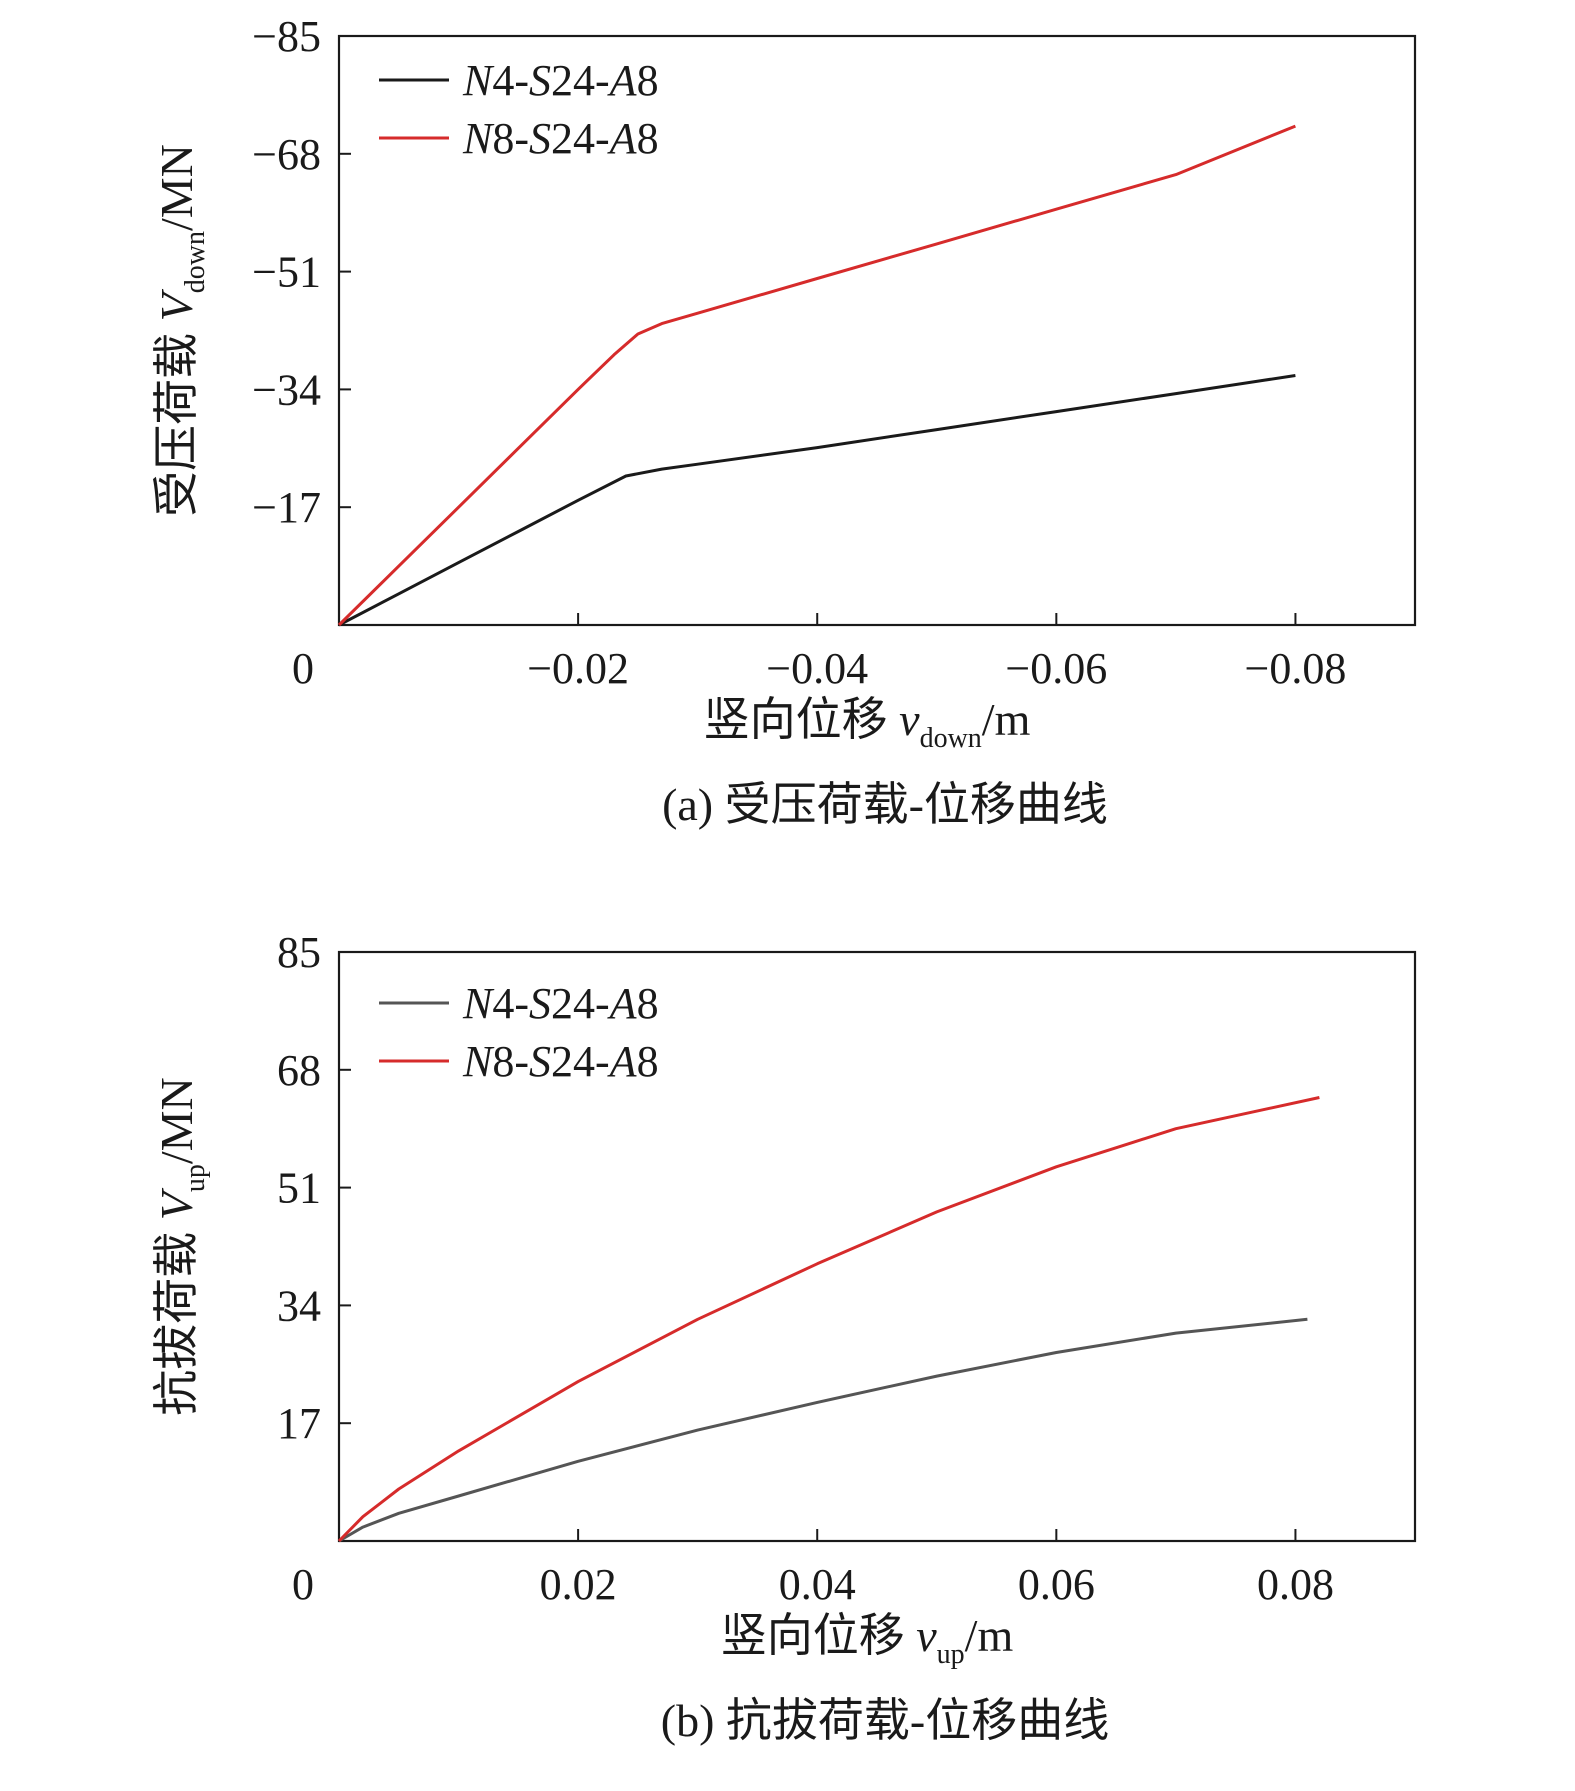  What do you see at coordinates (578, 1584) in the screenshot?
I see `x-tick-label: 0.02` at bounding box center [578, 1584].